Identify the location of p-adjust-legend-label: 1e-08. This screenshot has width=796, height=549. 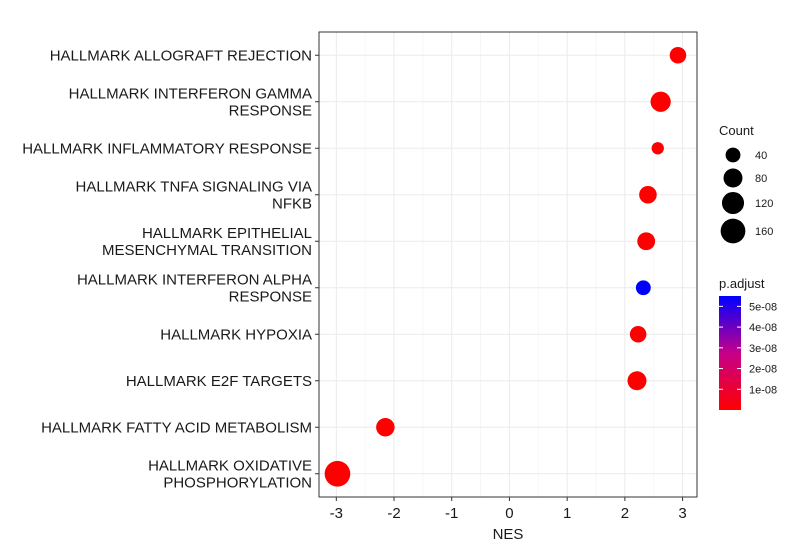
(763, 390).